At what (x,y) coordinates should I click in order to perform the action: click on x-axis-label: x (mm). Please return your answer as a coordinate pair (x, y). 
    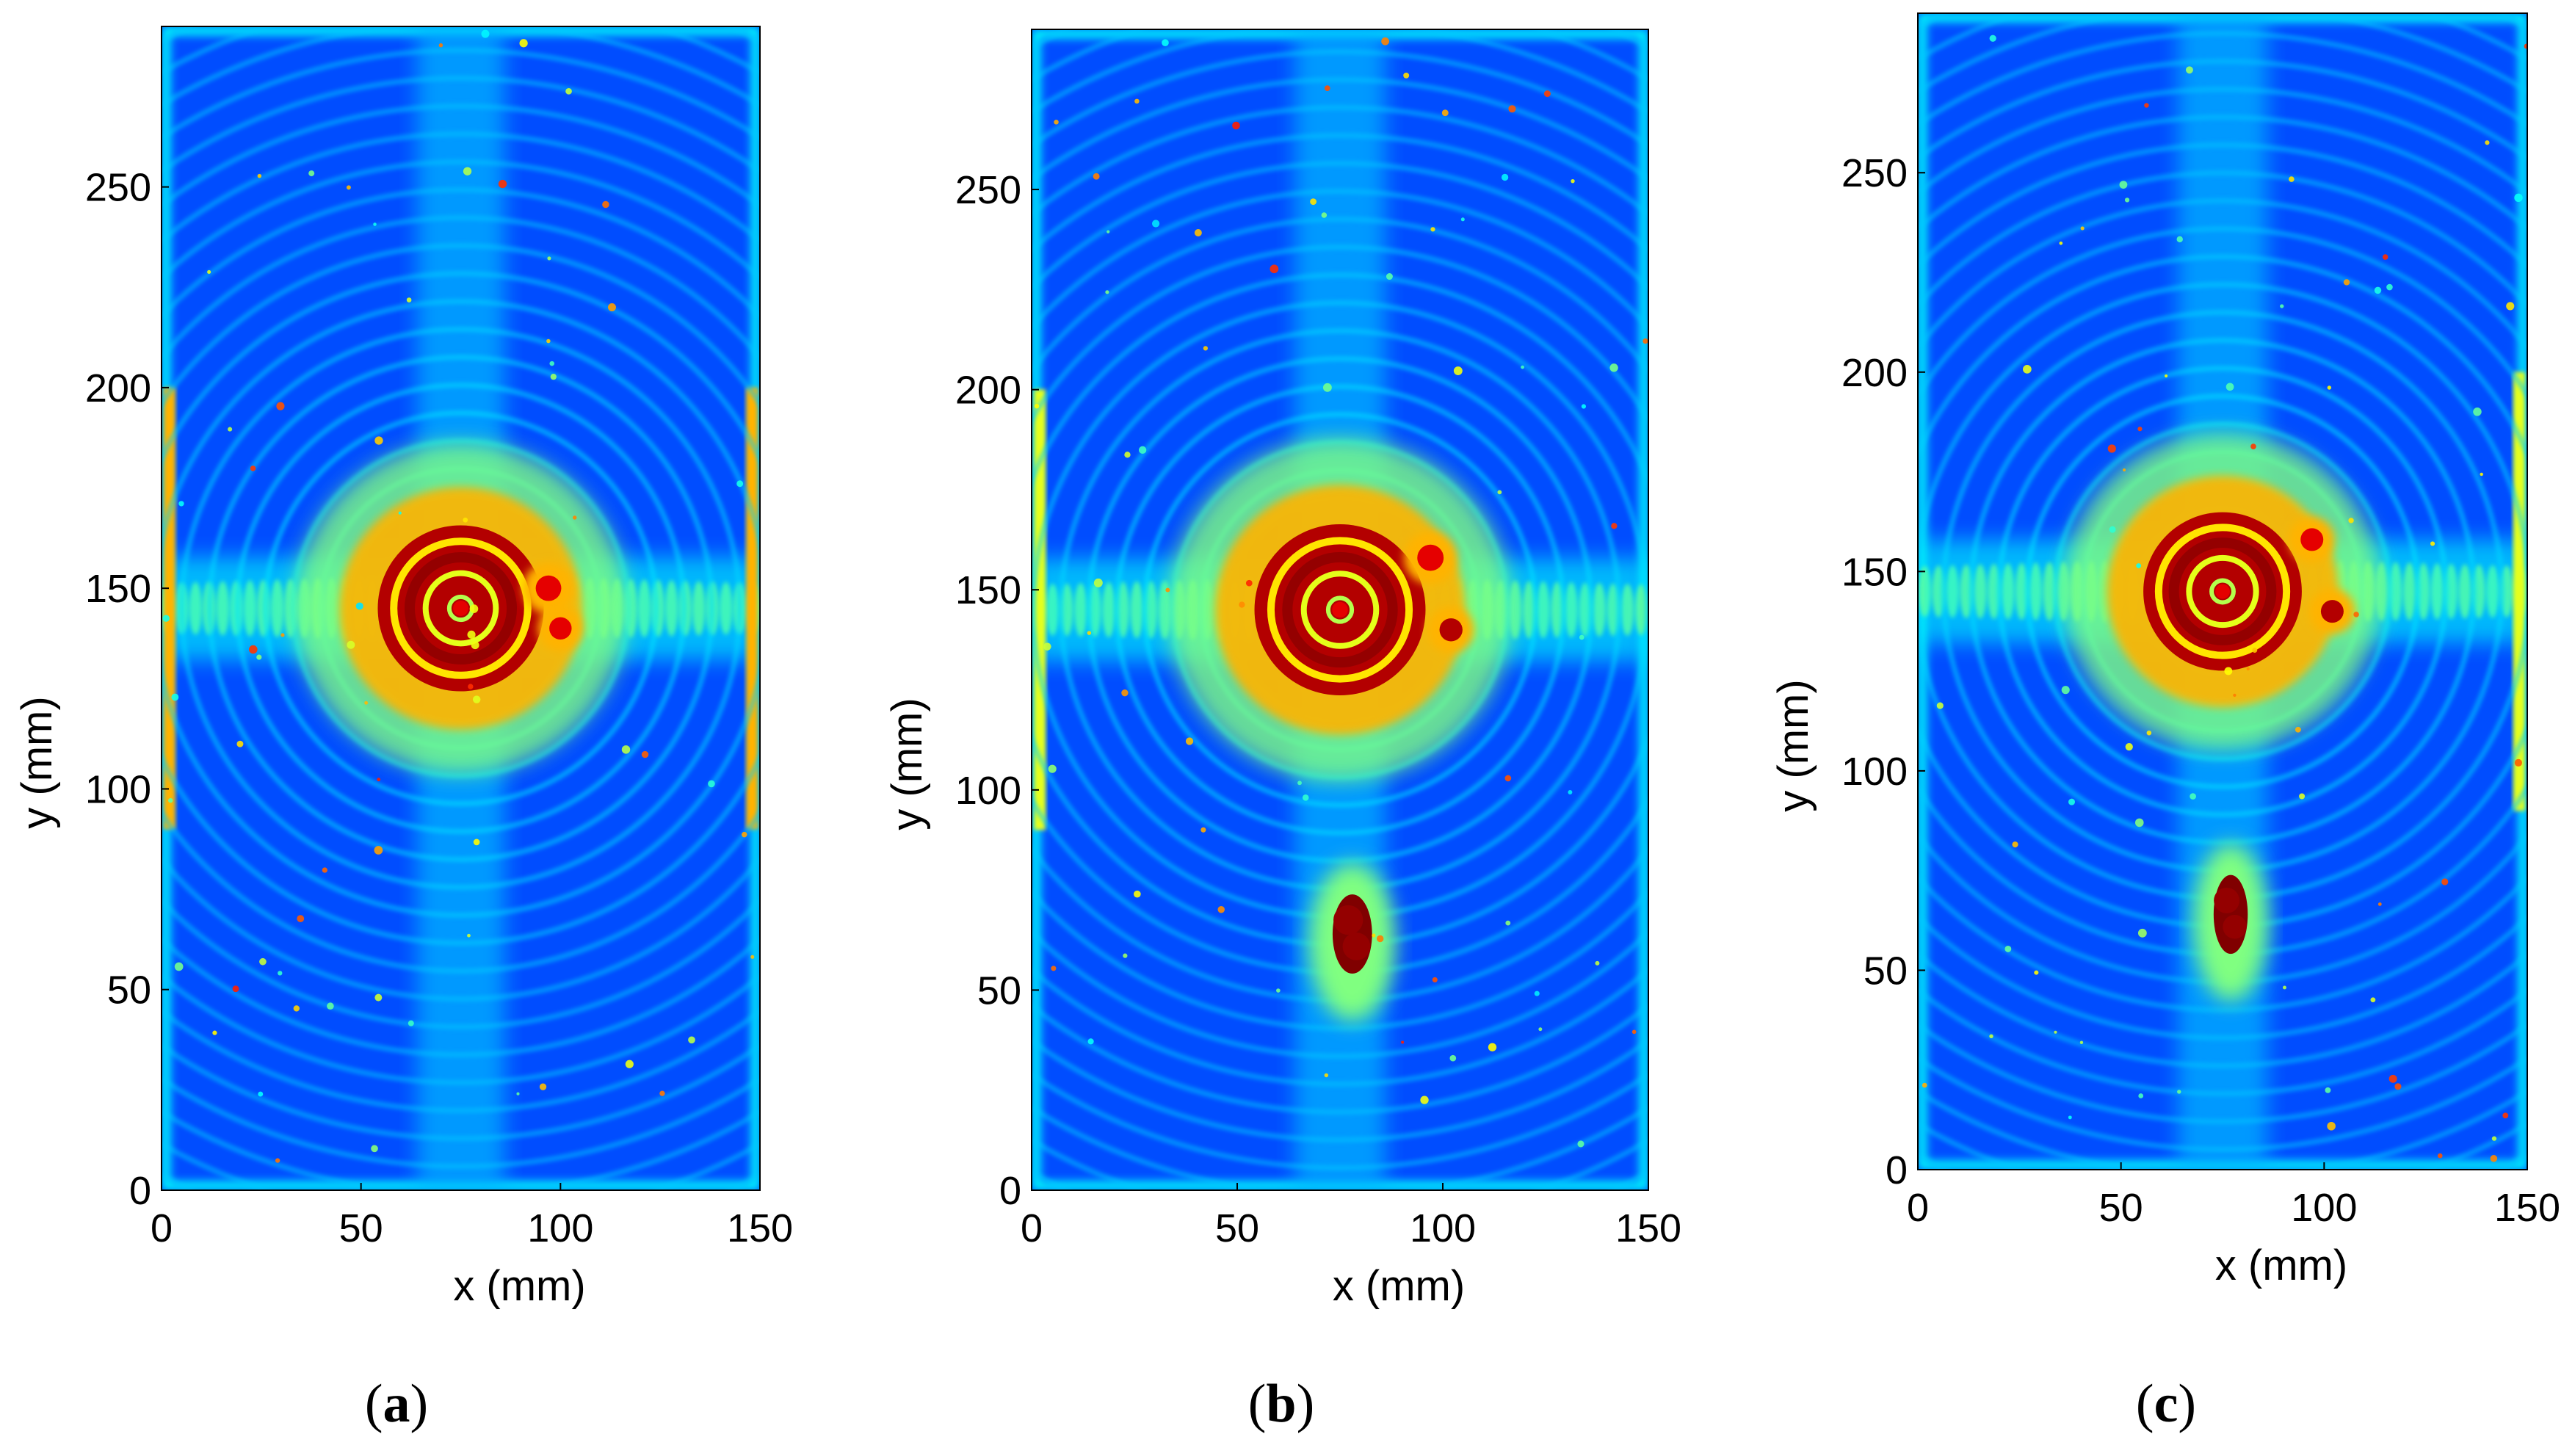
    Looking at the image, I should click on (1399, 1286).